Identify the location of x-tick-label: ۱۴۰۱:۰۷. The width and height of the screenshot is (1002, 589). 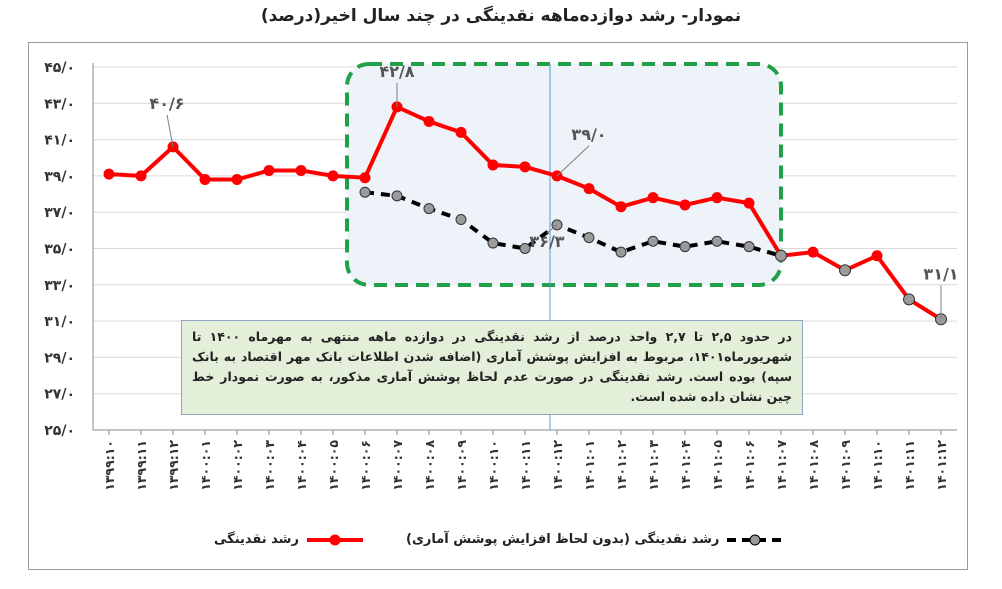
(781, 465).